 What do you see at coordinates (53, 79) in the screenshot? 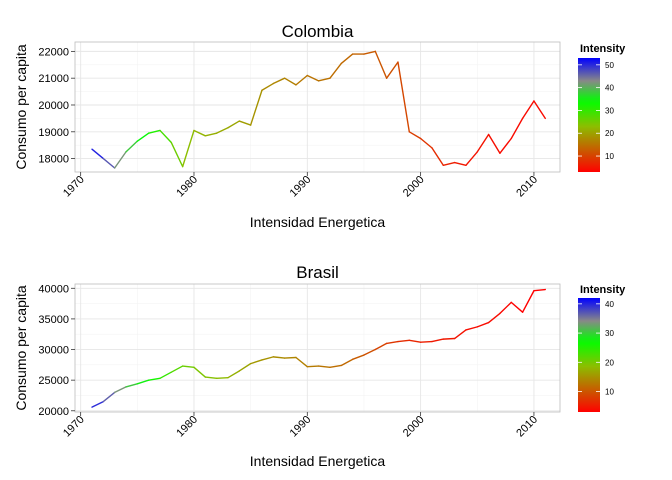
I see `y-tick-label: 21000` at bounding box center [53, 79].